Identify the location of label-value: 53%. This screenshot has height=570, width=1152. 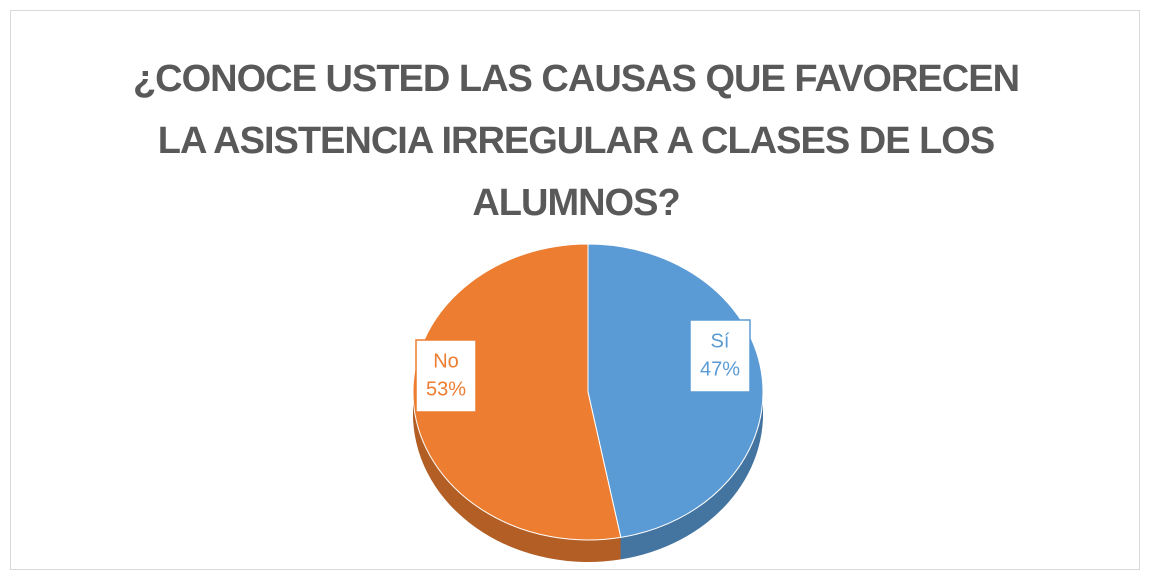
(446, 389).